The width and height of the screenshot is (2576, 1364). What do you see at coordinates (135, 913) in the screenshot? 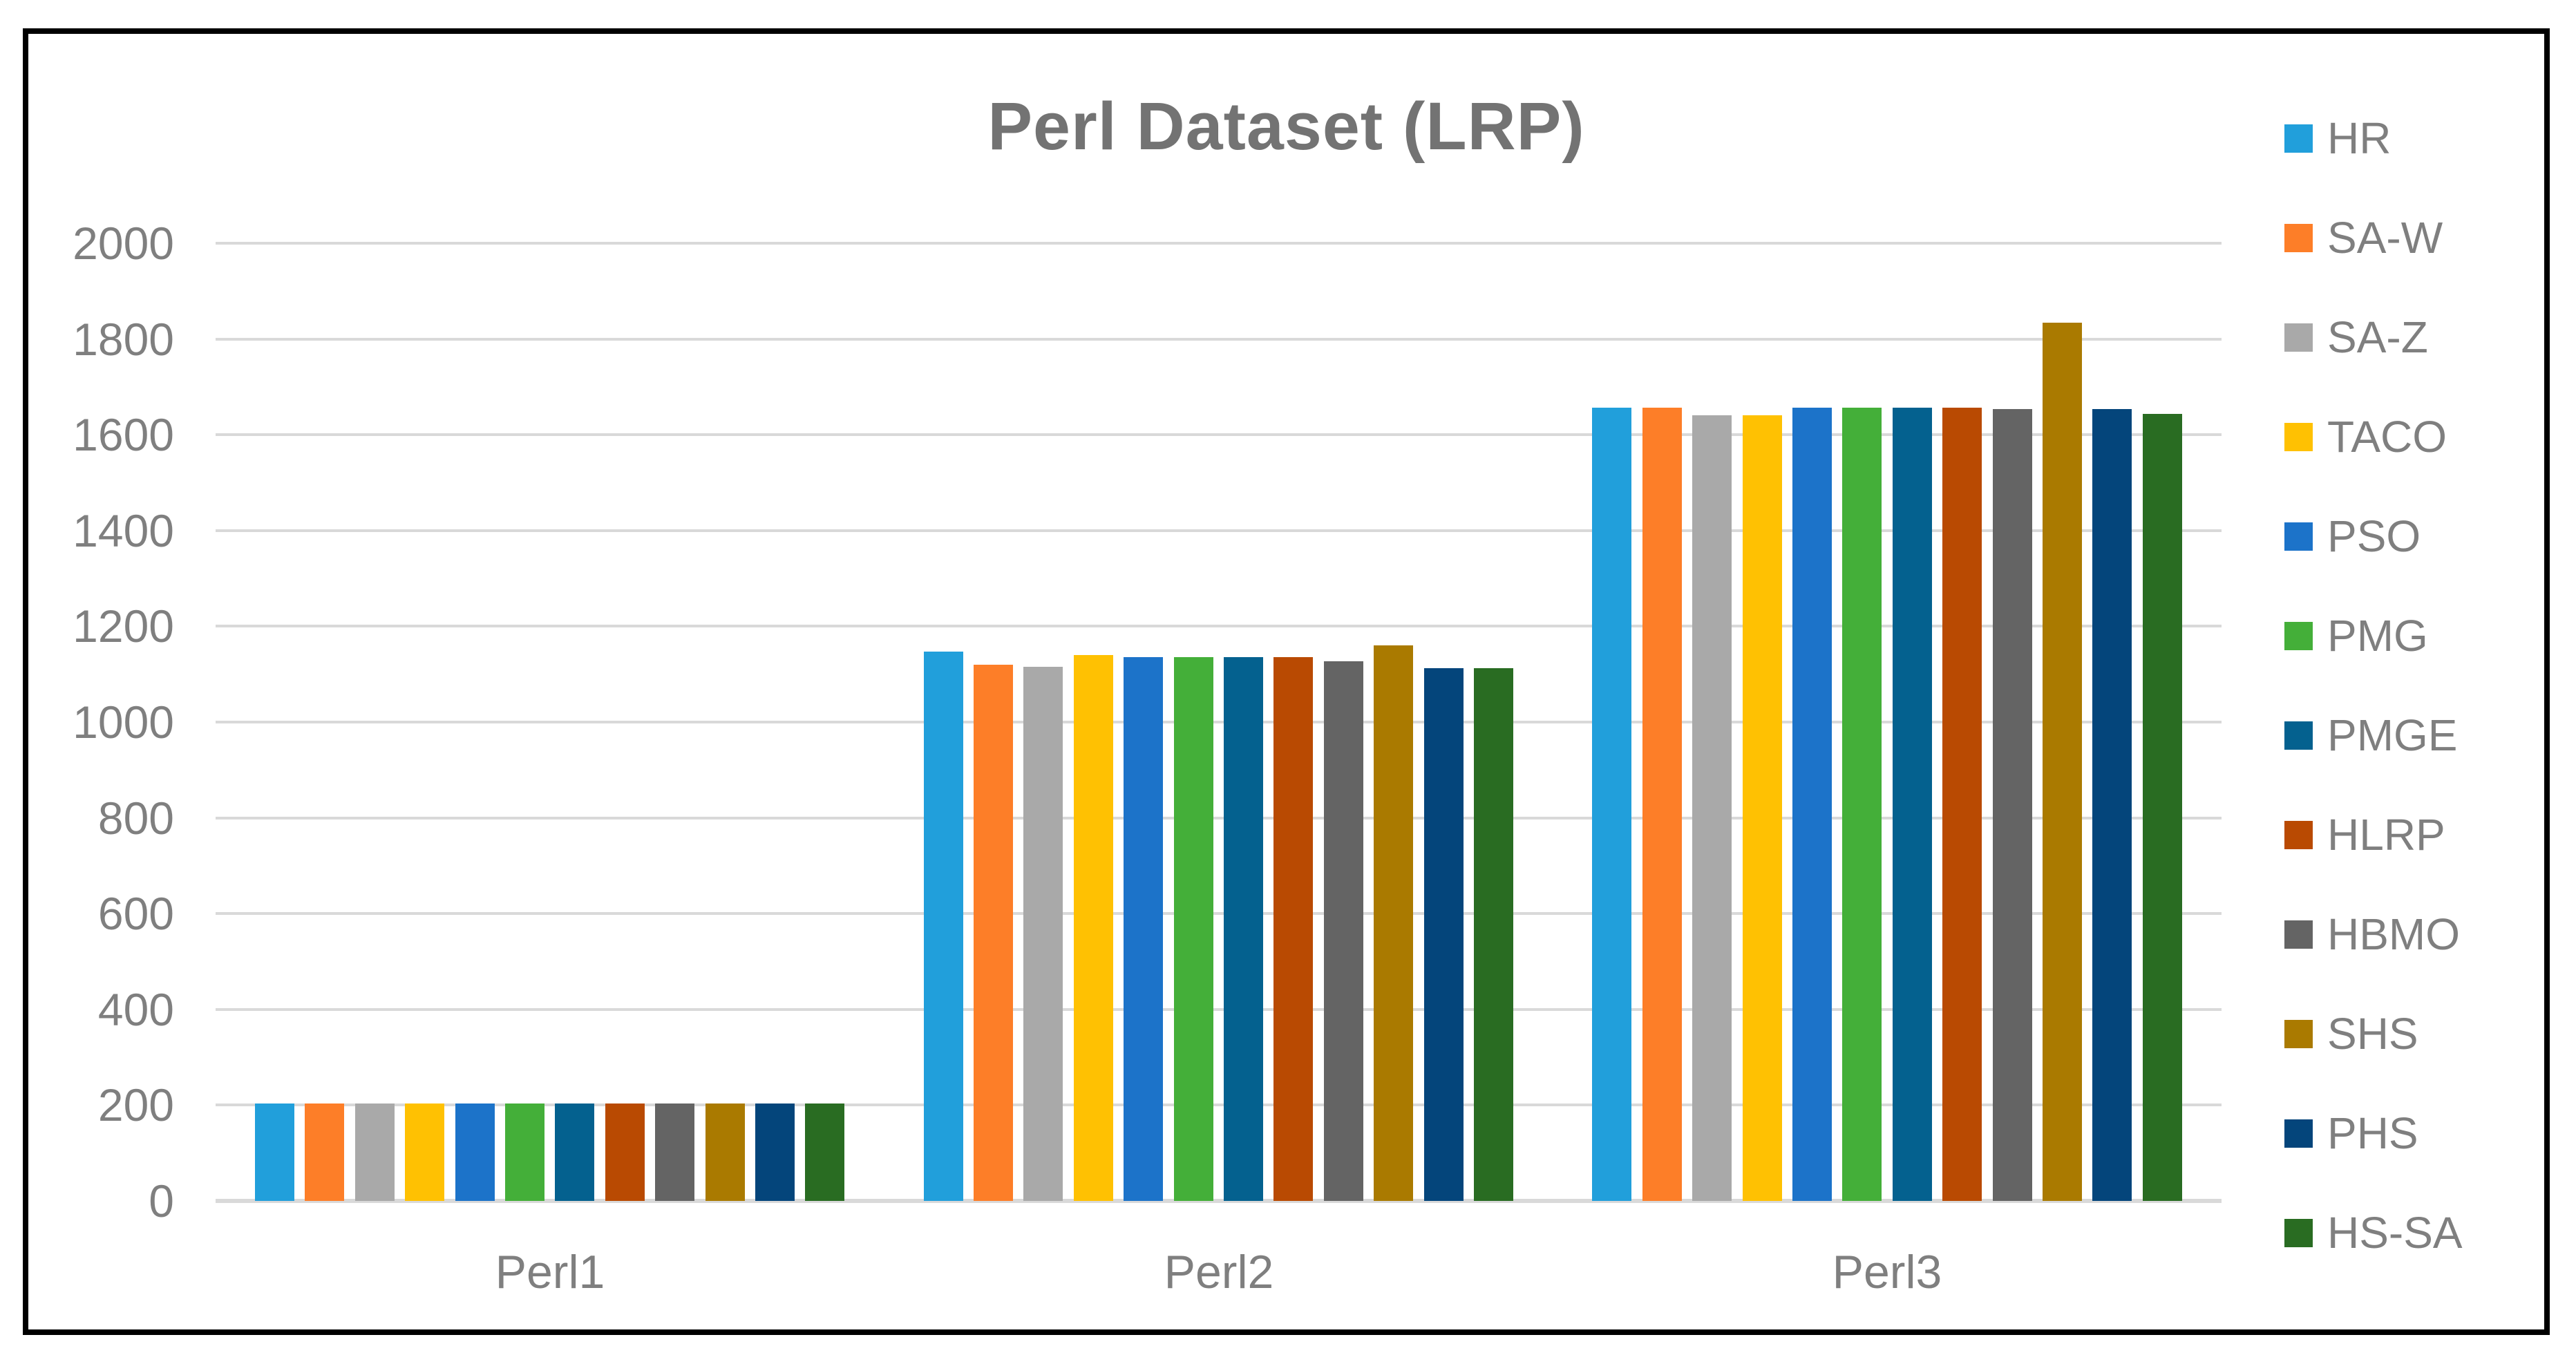
I see `y-tick-label: 600` at bounding box center [135, 913].